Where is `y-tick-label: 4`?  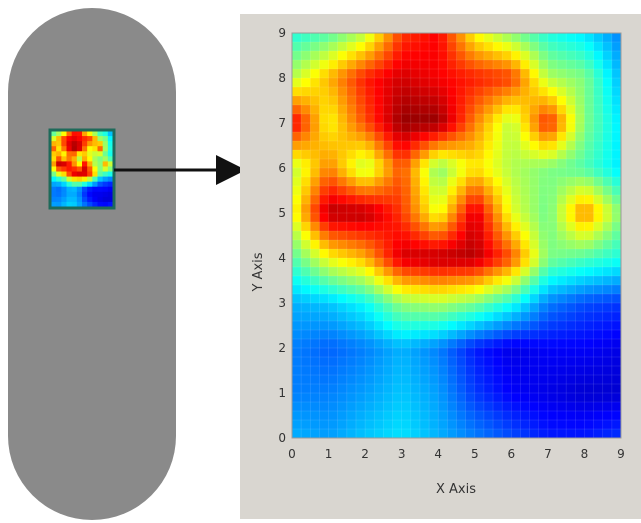
y-tick-label: 4 is located at coordinates (282, 258).